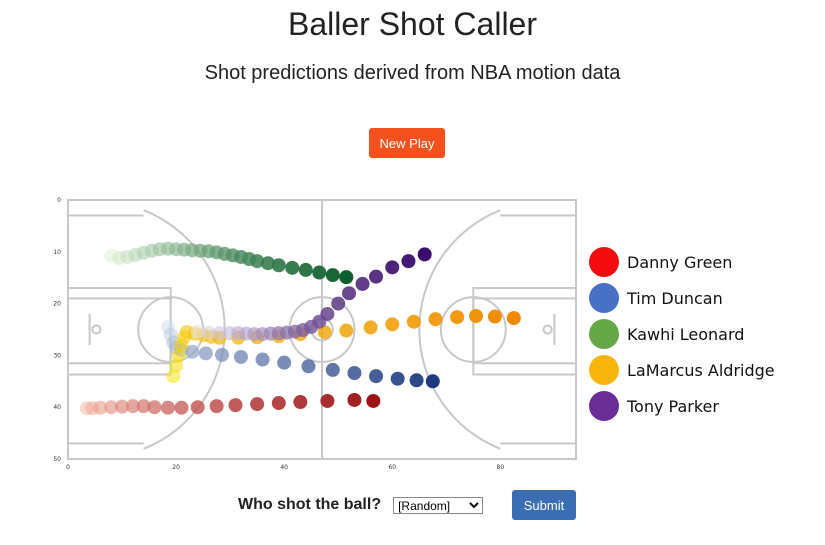 The image size is (825, 545). What do you see at coordinates (57, 355) in the screenshot?
I see `y-tick-label: 30` at bounding box center [57, 355].